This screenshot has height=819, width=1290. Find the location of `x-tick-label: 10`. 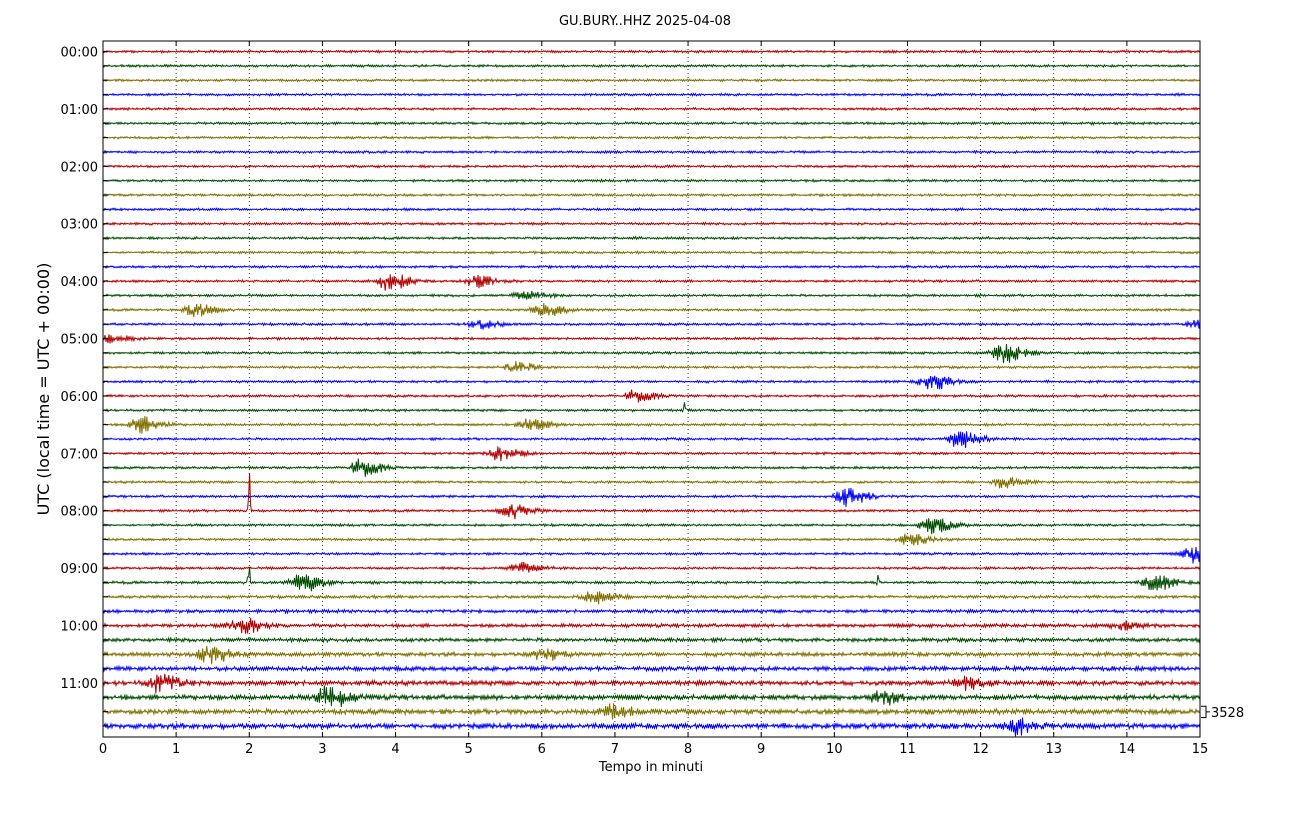

x-tick-label: 10 is located at coordinates (834, 749).